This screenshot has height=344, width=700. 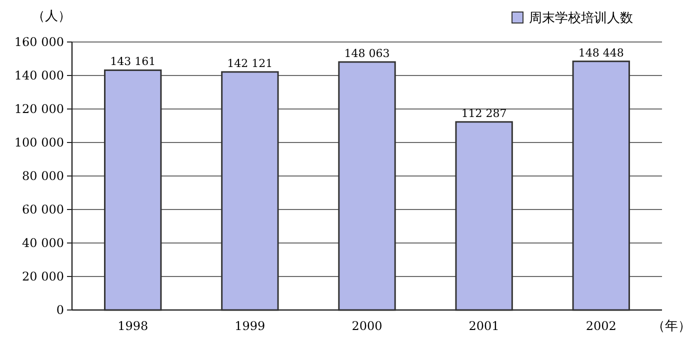 I want to click on y-tick-label: 140 000, so click(x=39, y=75).